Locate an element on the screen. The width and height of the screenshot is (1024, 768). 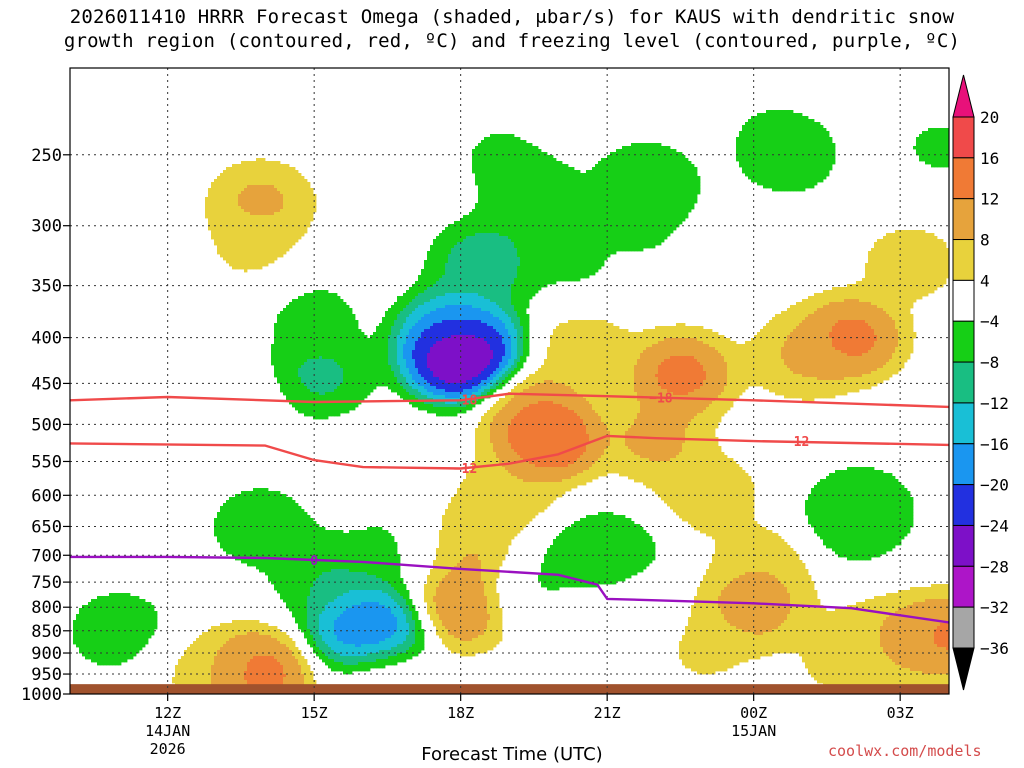
y-tick-label: 400 is located at coordinates (46, 339).